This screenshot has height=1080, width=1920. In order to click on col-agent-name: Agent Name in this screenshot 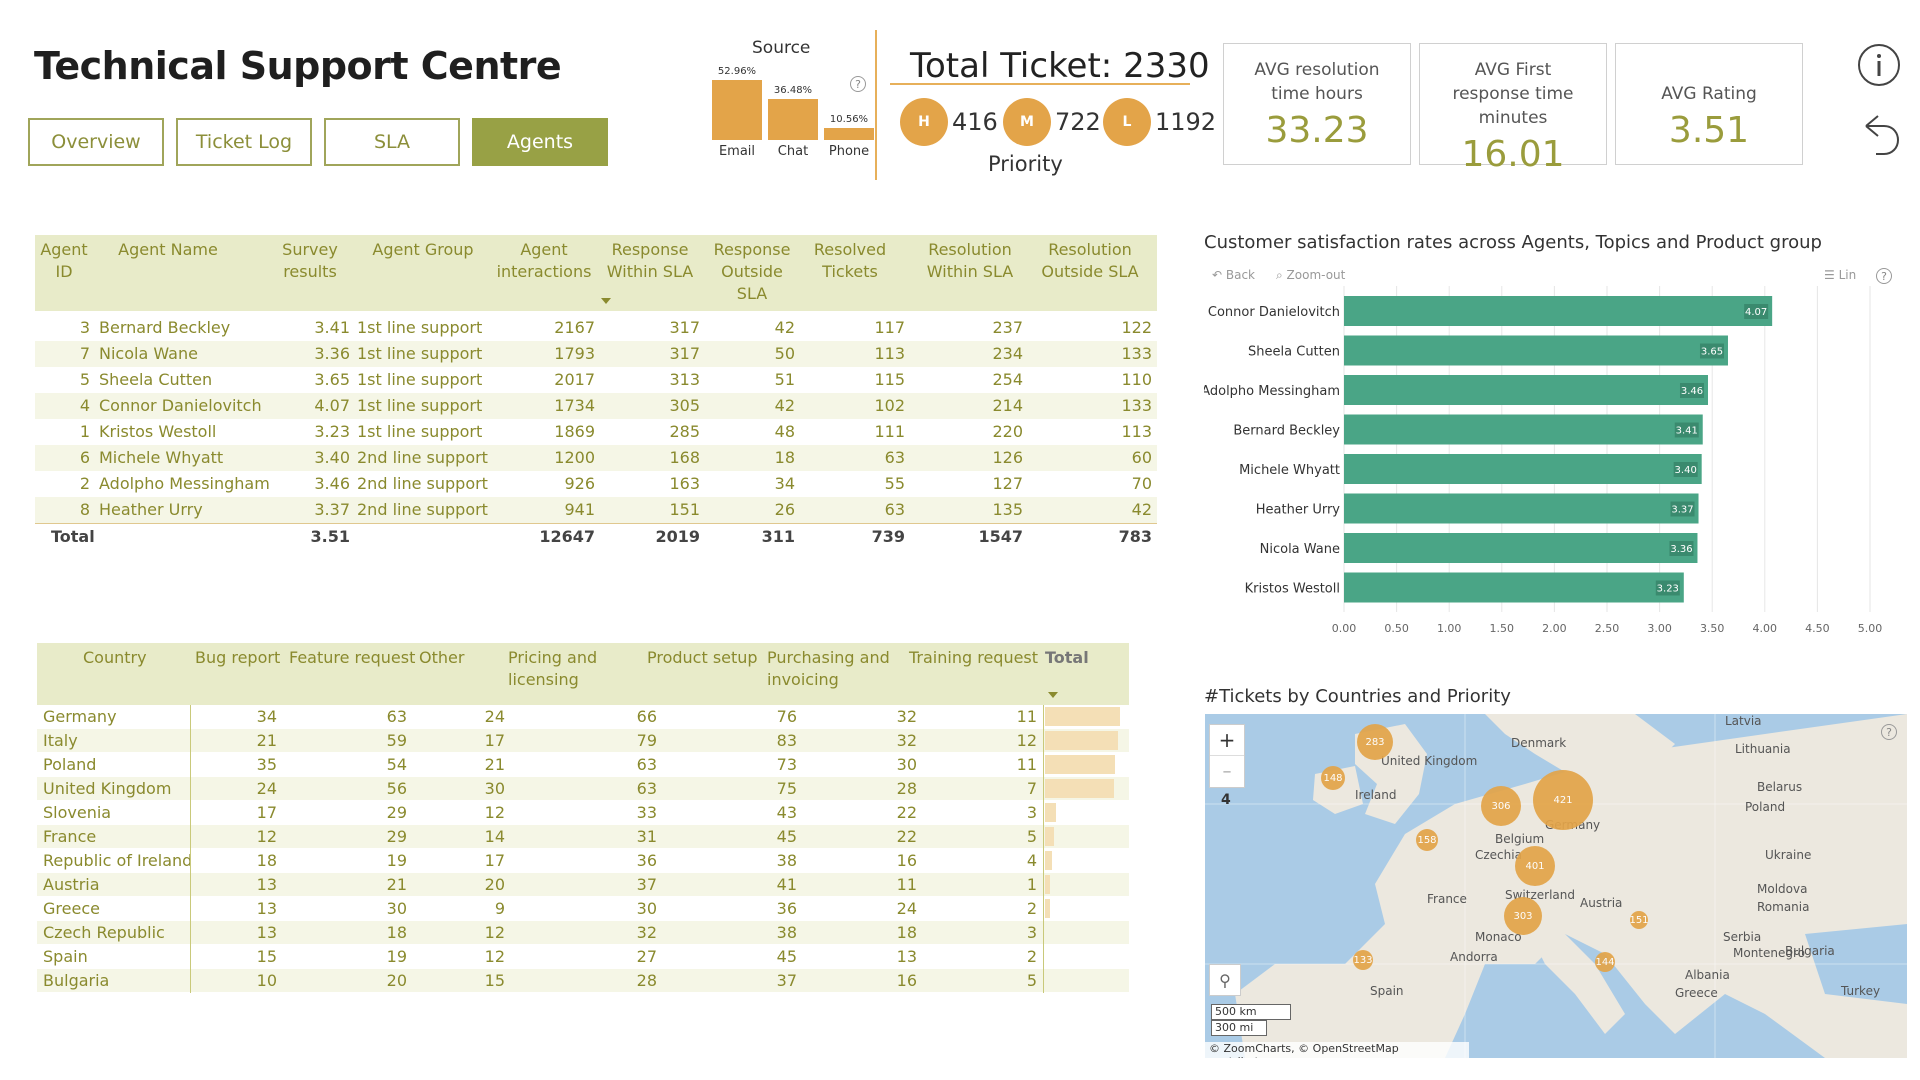, I will do `click(168, 249)`.